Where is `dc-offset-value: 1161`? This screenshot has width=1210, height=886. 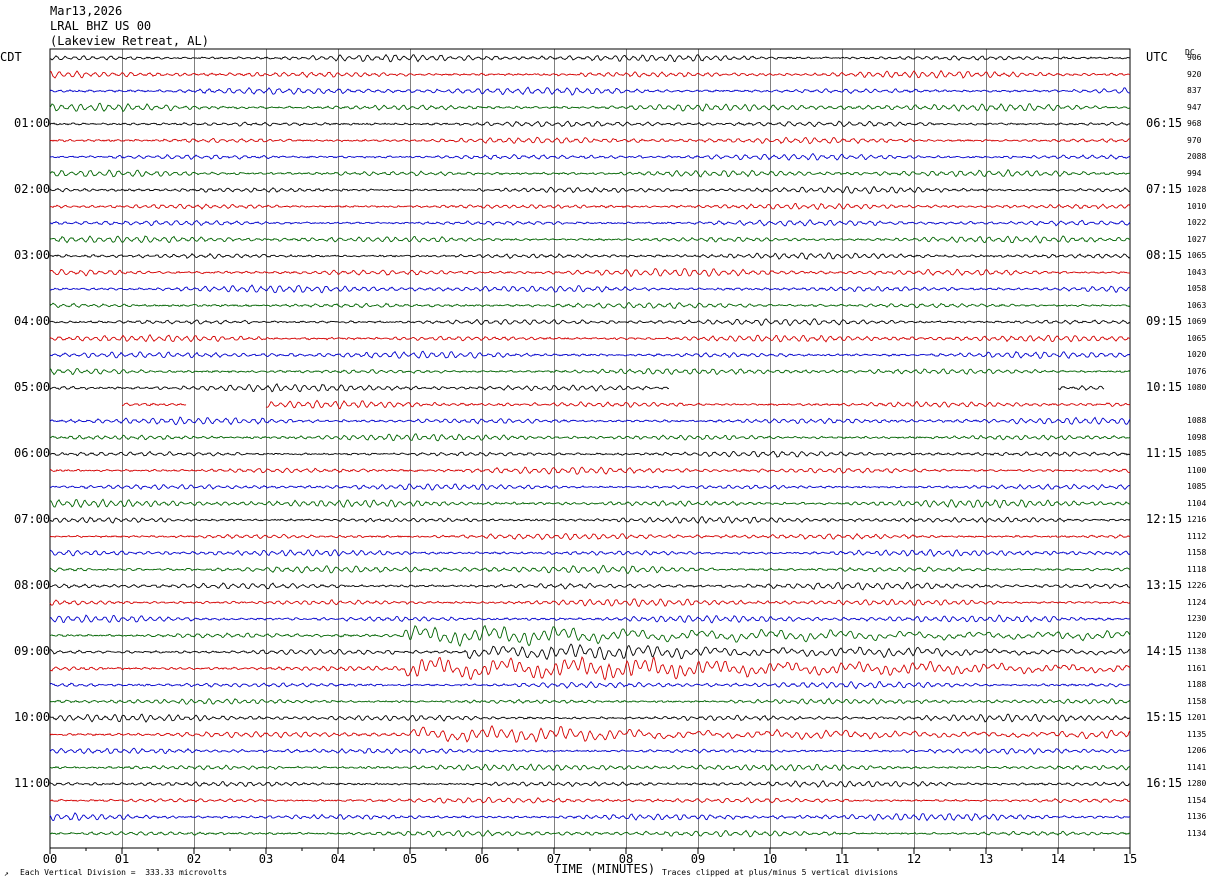 dc-offset-value: 1161 is located at coordinates (1197, 668).